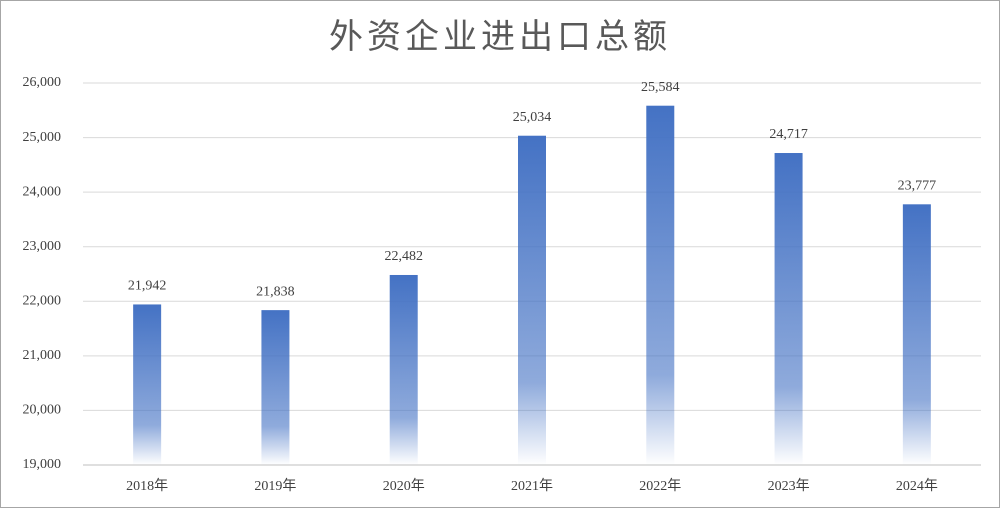  What do you see at coordinates (788, 134) in the screenshot?
I see `value-label: 24,717` at bounding box center [788, 134].